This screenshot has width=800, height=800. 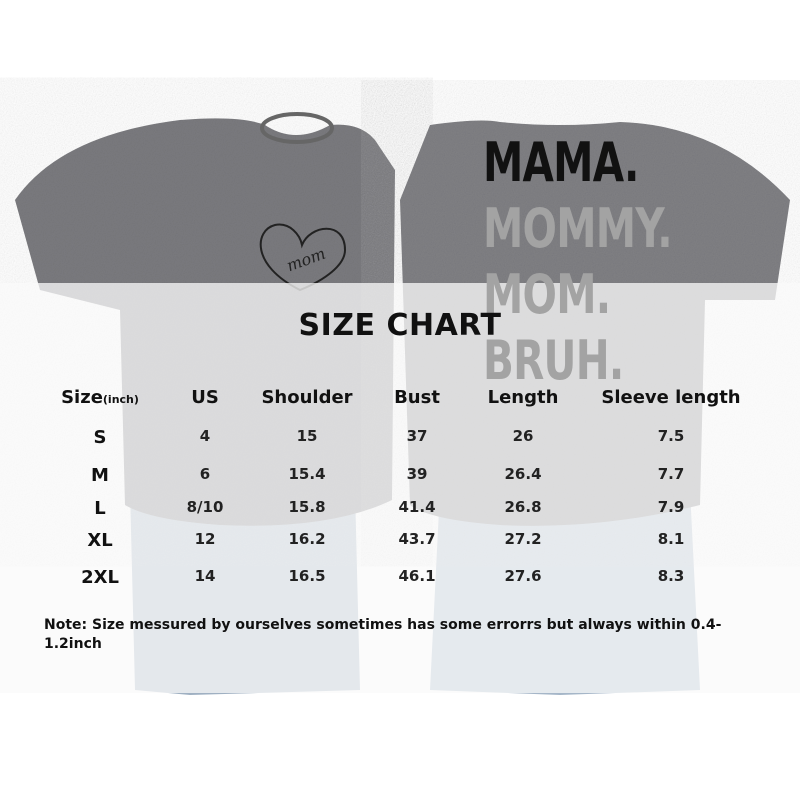 What do you see at coordinates (297, 128) in the screenshot?
I see `collar` at bounding box center [297, 128].